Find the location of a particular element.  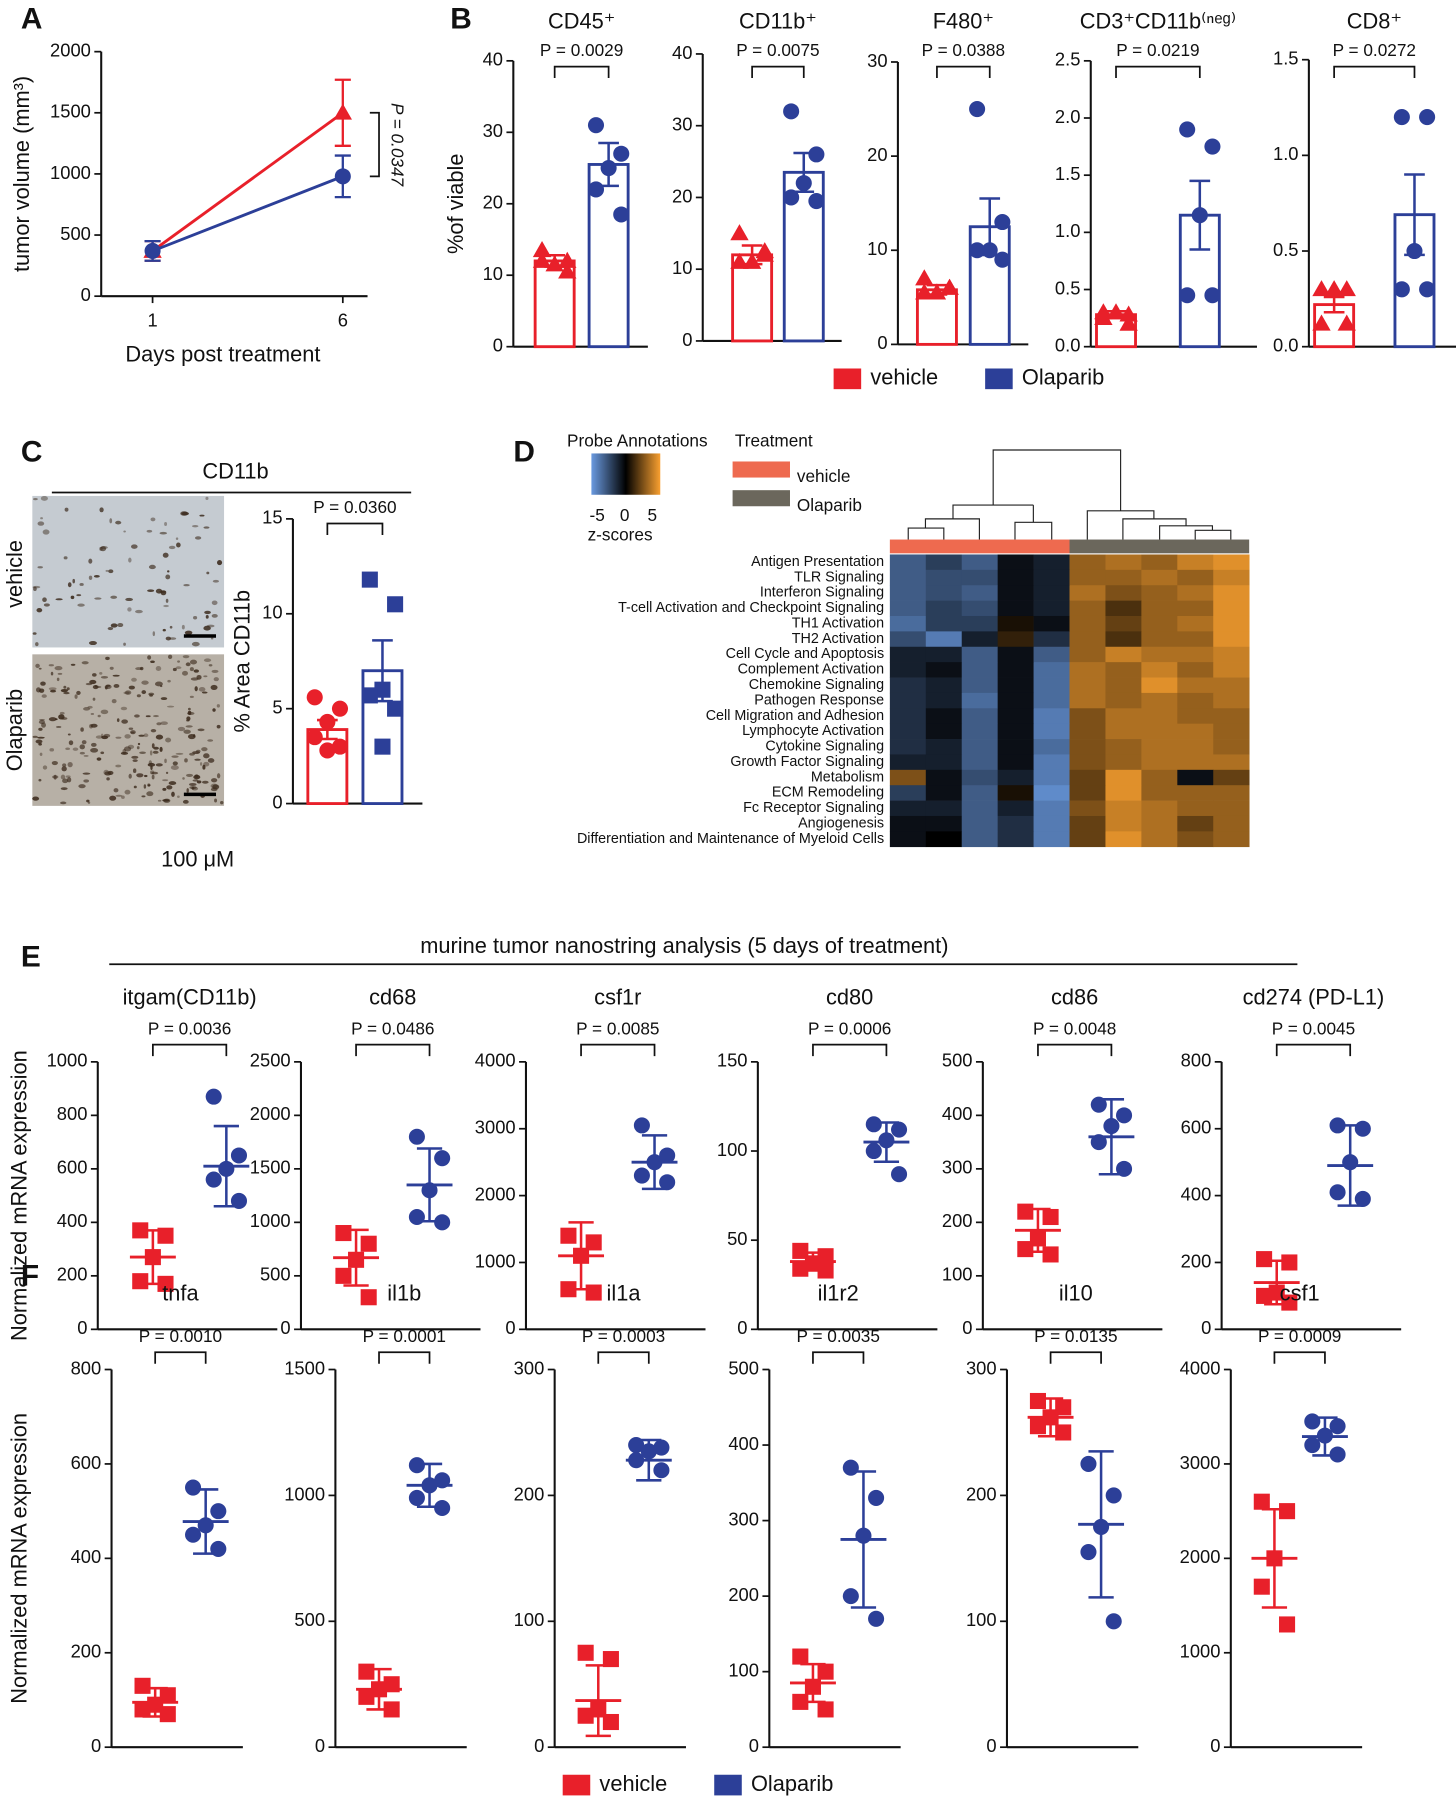

y-tick-label: 40 is located at coordinates (493, 59).